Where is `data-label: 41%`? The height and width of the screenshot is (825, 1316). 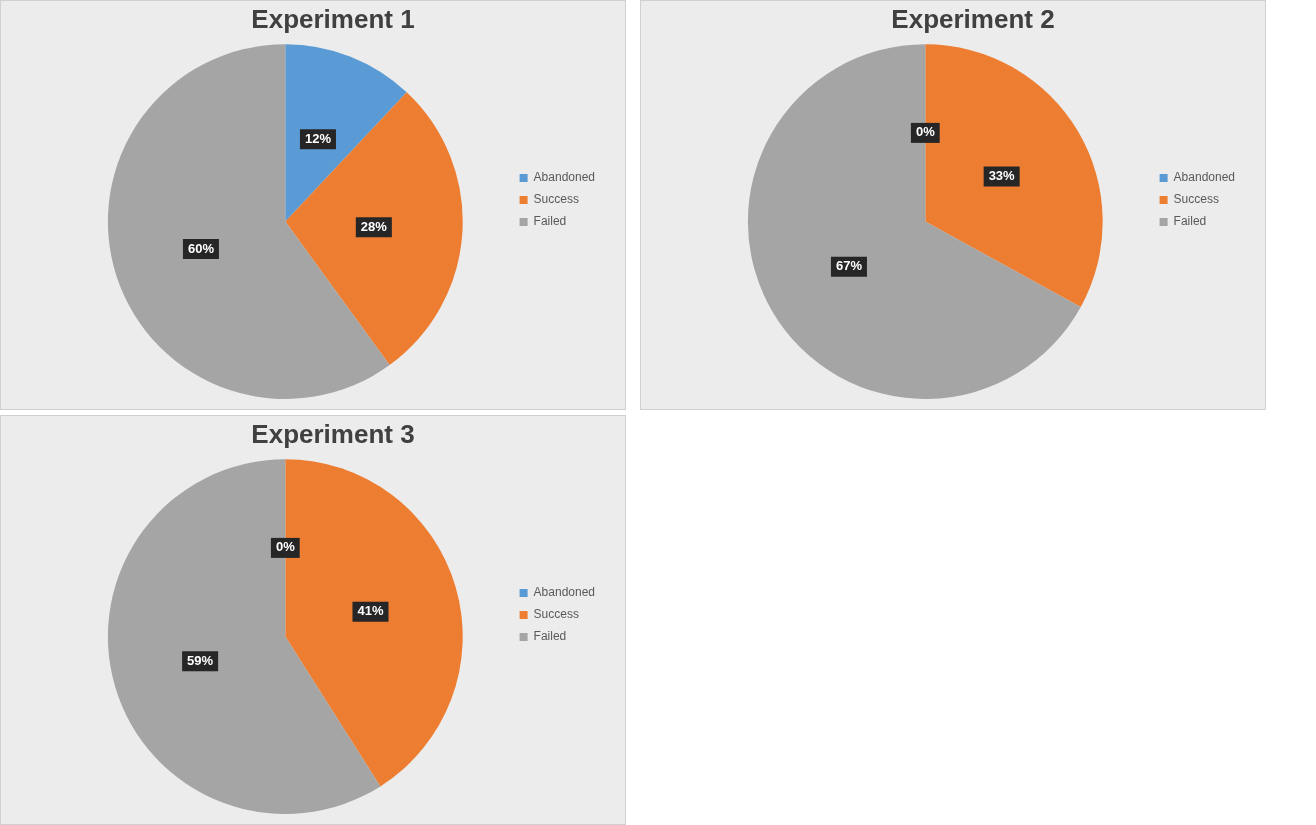 data-label: 41% is located at coordinates (370, 611).